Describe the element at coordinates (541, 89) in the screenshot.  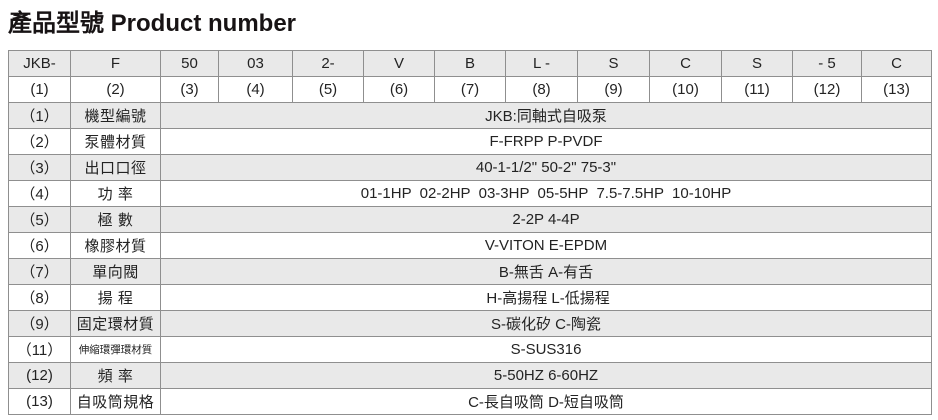
I see `position-cell: (8)` at that location.